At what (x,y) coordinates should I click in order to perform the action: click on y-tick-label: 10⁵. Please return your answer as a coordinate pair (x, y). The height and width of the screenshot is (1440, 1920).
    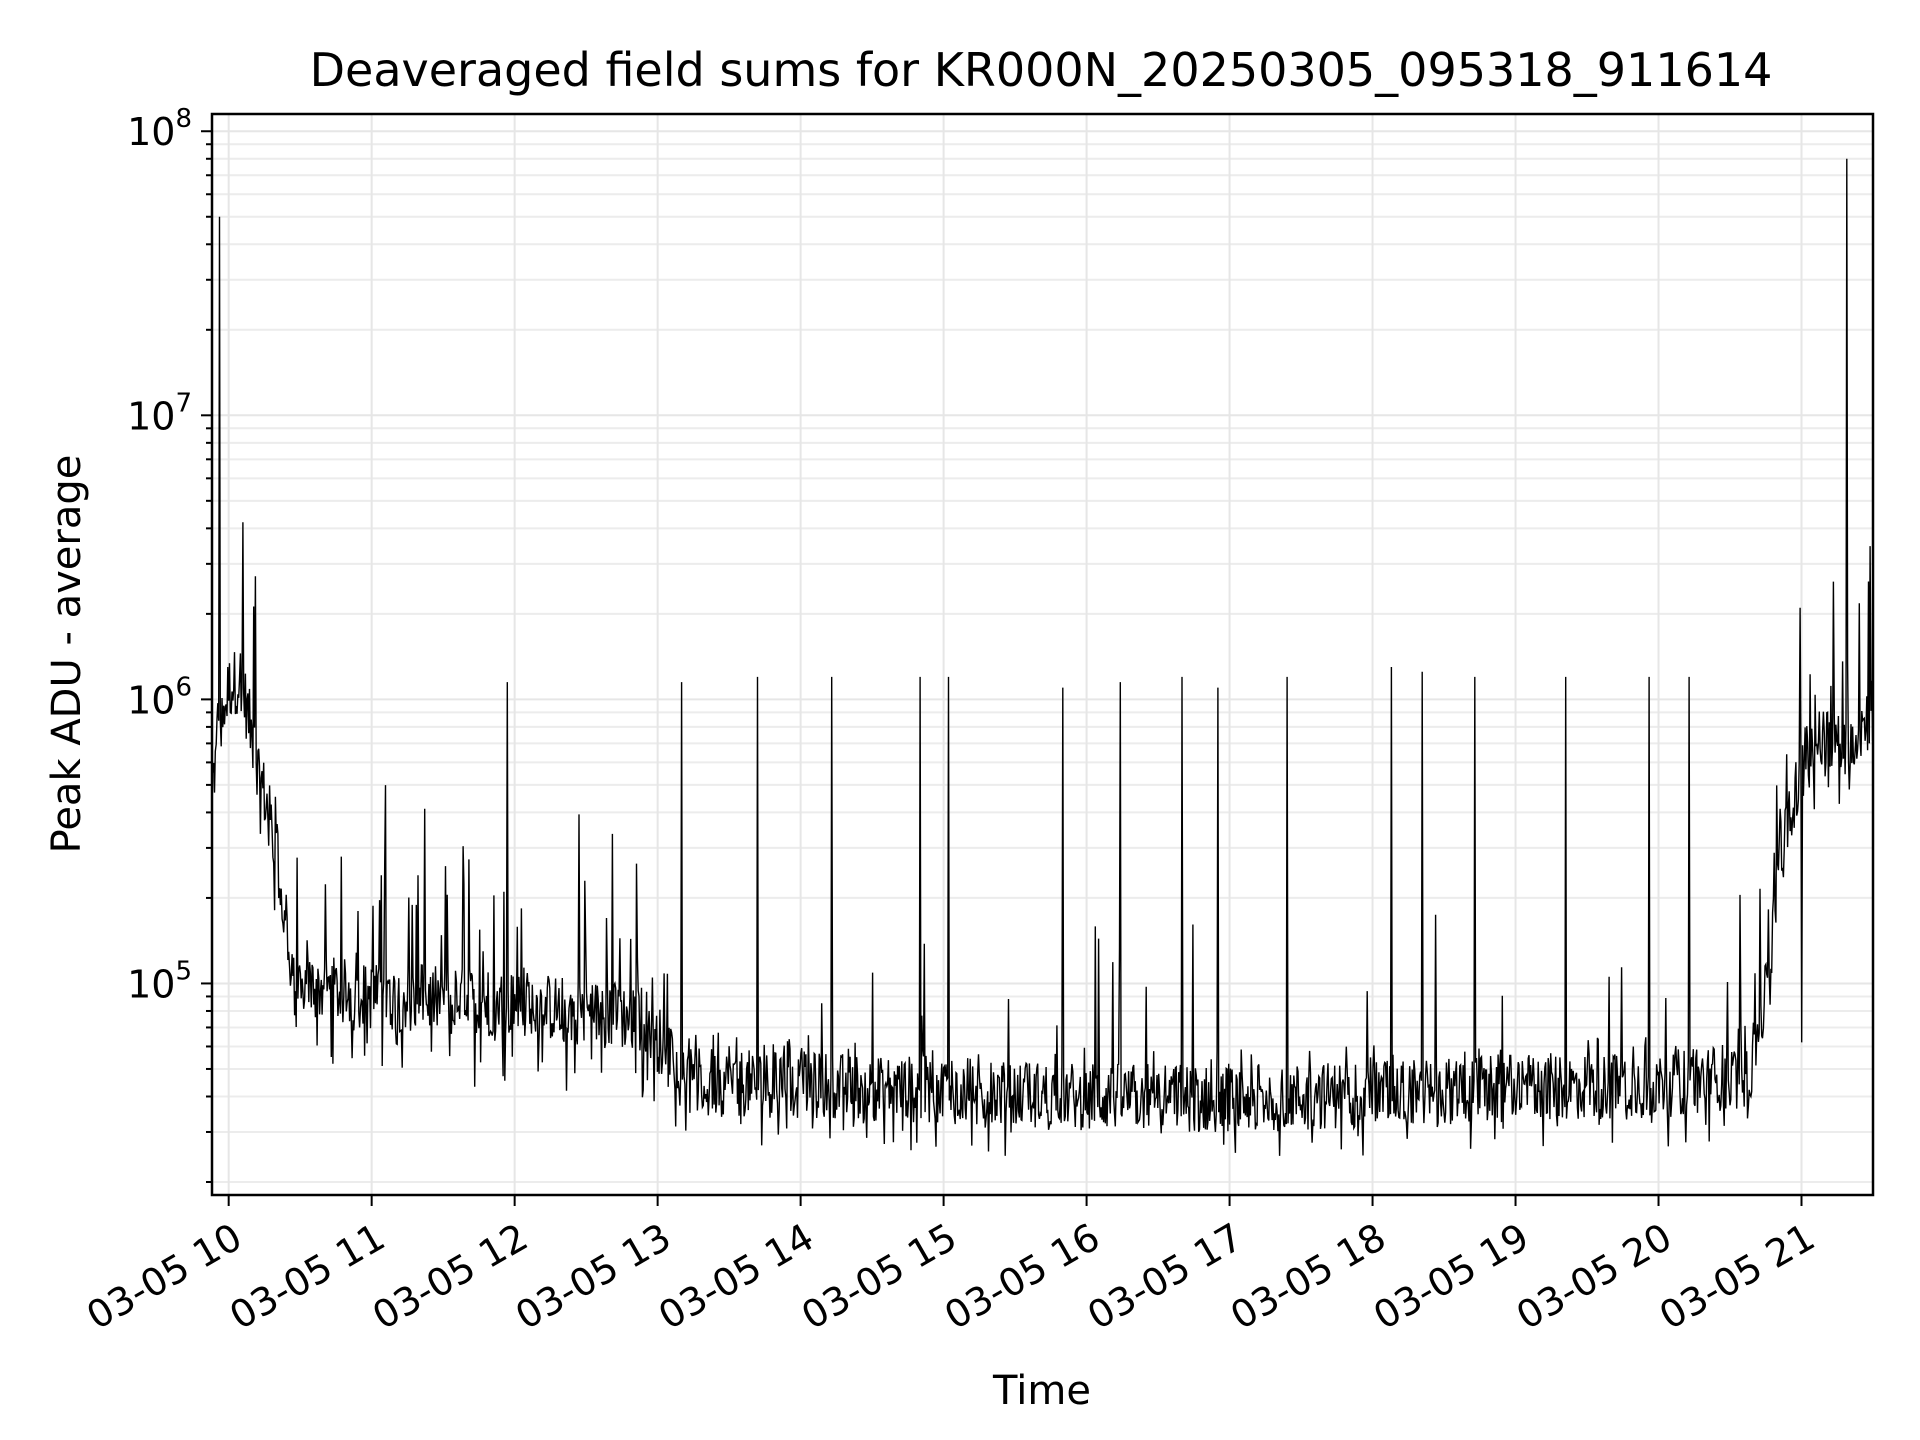
    Looking at the image, I should click on (159, 981).